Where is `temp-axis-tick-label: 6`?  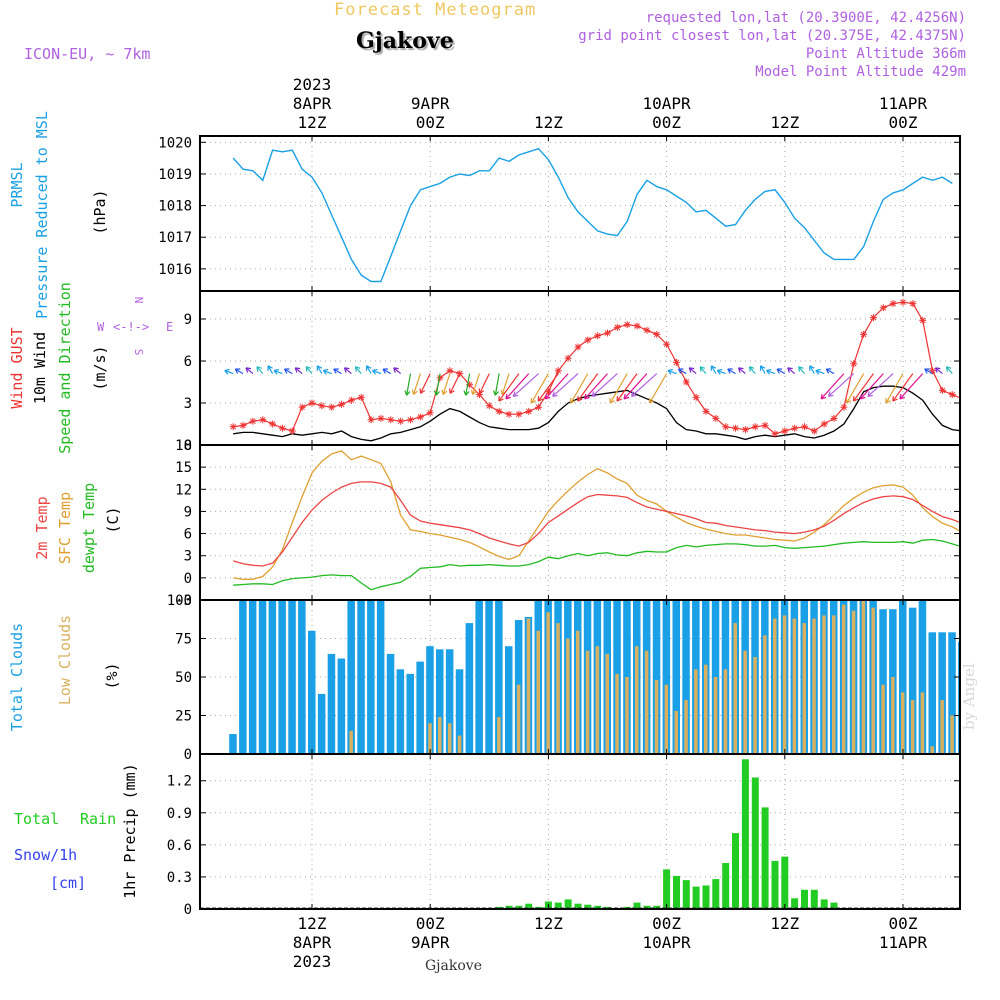 temp-axis-tick-label: 6 is located at coordinates (188, 535).